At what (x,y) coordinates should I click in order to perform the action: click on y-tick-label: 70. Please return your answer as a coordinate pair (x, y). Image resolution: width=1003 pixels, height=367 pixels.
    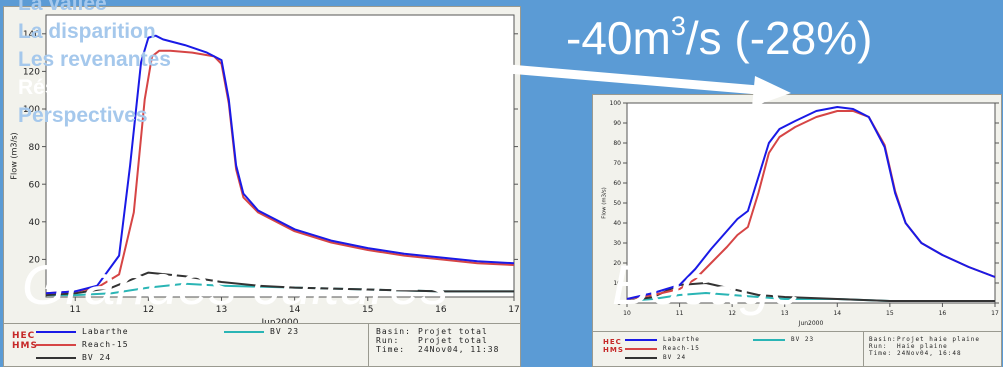
    Looking at the image, I should click on (617, 163).